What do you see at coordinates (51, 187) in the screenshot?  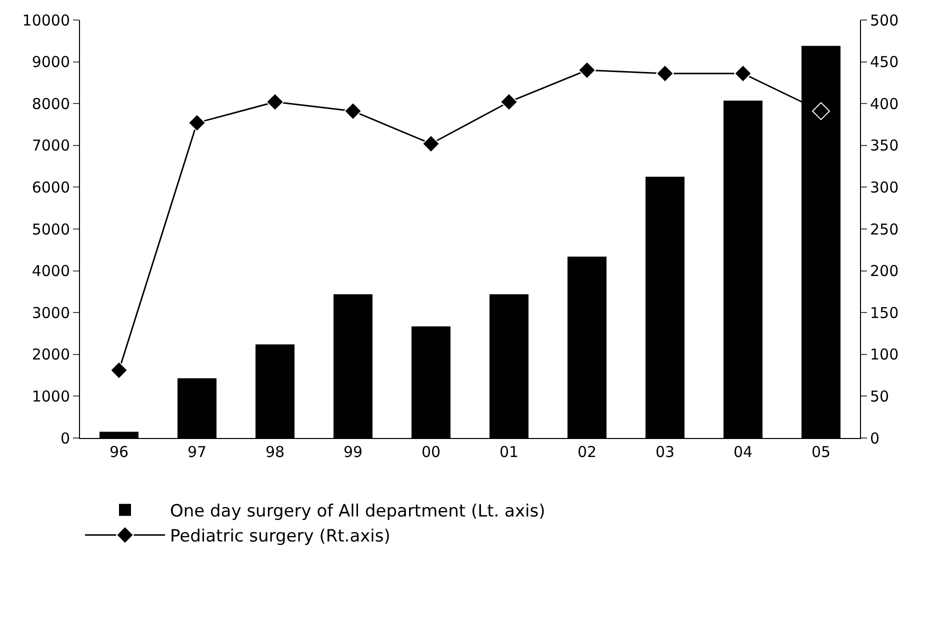 I see `y-tick-label: 6000` at bounding box center [51, 187].